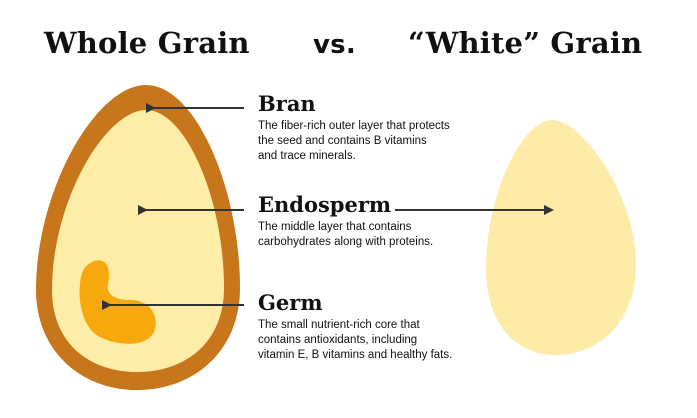 The width and height of the screenshot is (697, 418). What do you see at coordinates (525, 43) in the screenshot?
I see `white-grain-title: “White” Grain` at bounding box center [525, 43].